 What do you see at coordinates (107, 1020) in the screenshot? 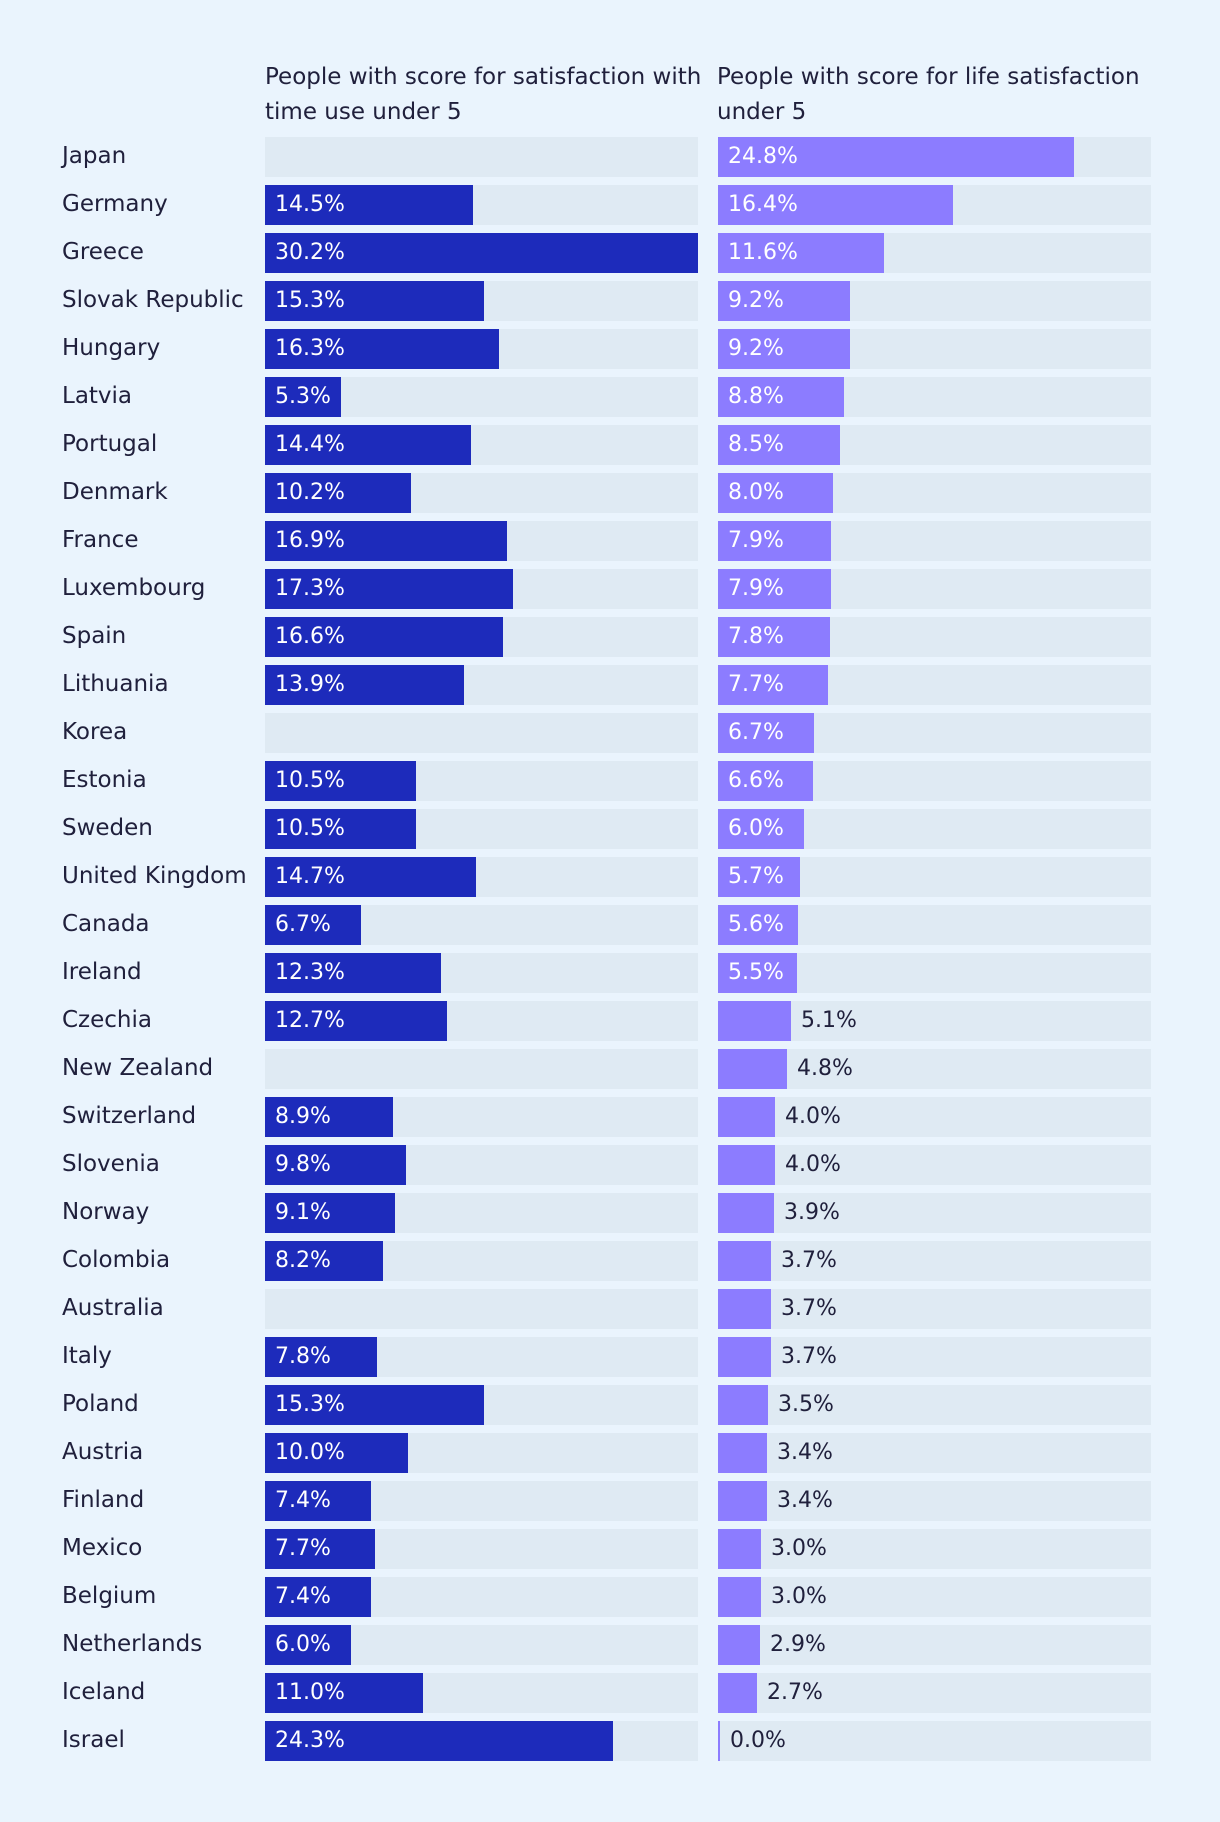
I see `country-label: Czechia` at bounding box center [107, 1020].